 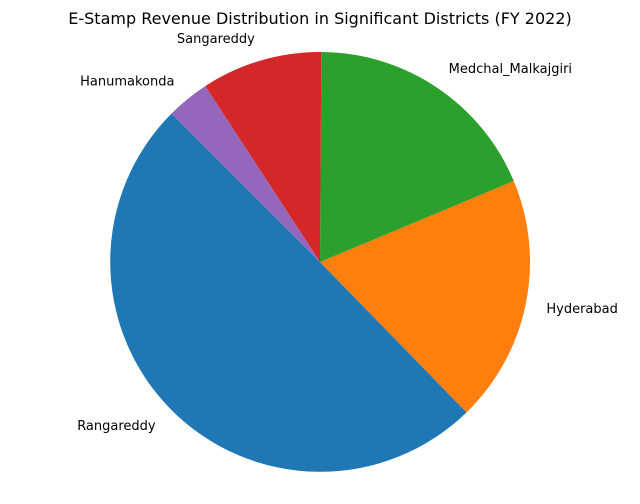 I want to click on slice-label-sangareddy: Sangareddy, so click(x=216, y=39).